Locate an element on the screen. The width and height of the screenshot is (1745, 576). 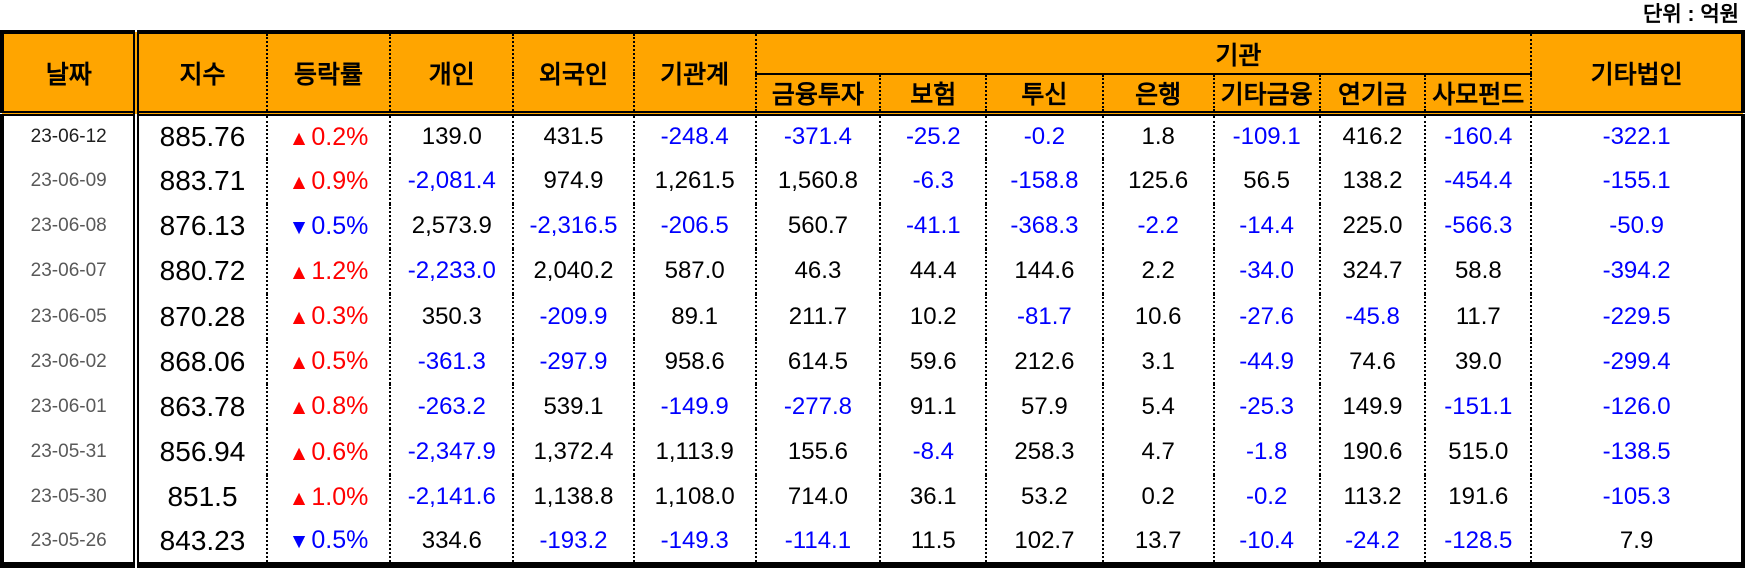
change-rate-cell: ▲0.8% is located at coordinates (328, 407).